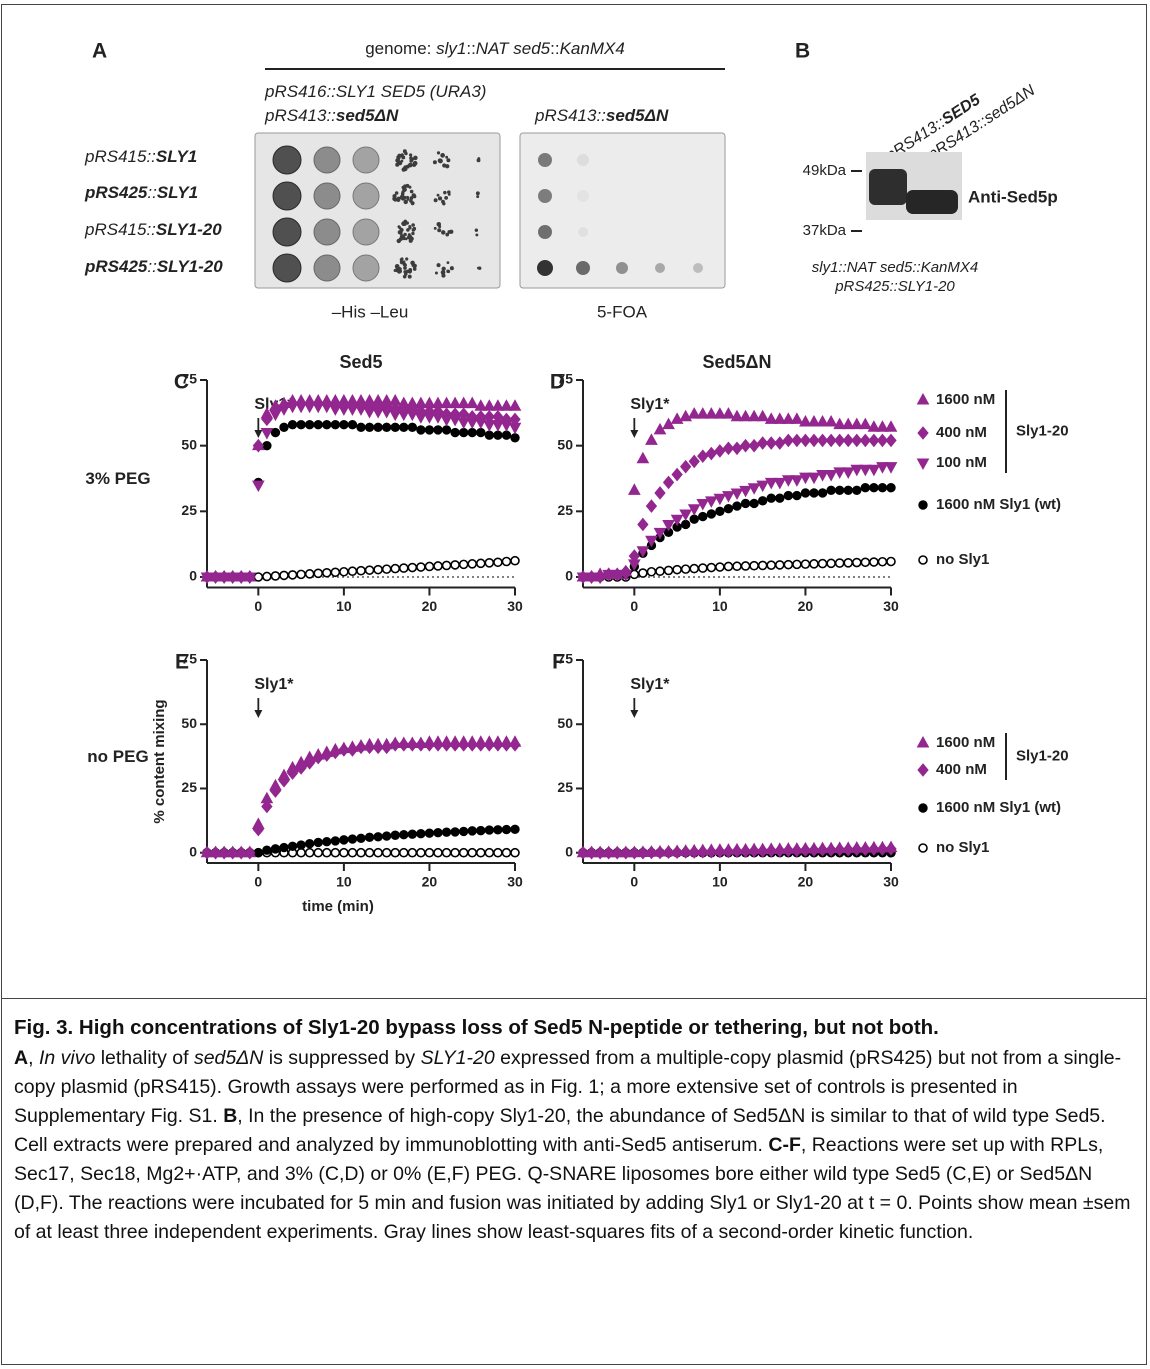 The height and width of the screenshot is (1369, 1150). What do you see at coordinates (495, 48) in the screenshot?
I see `genome-label: genome: sly1::NAT sed5::KanMX4` at bounding box center [495, 48].